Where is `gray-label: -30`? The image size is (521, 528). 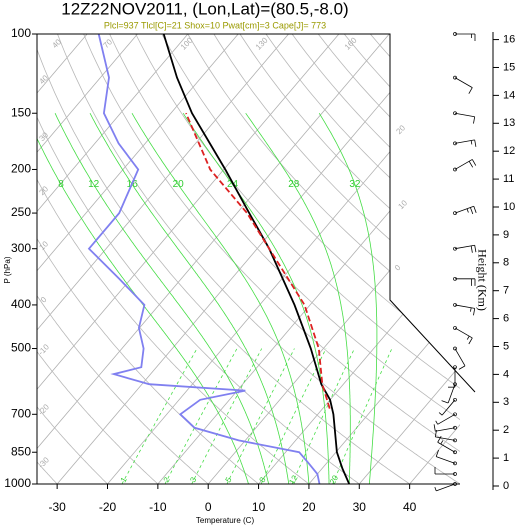
gray-label: -30 is located at coordinates (43, 462).